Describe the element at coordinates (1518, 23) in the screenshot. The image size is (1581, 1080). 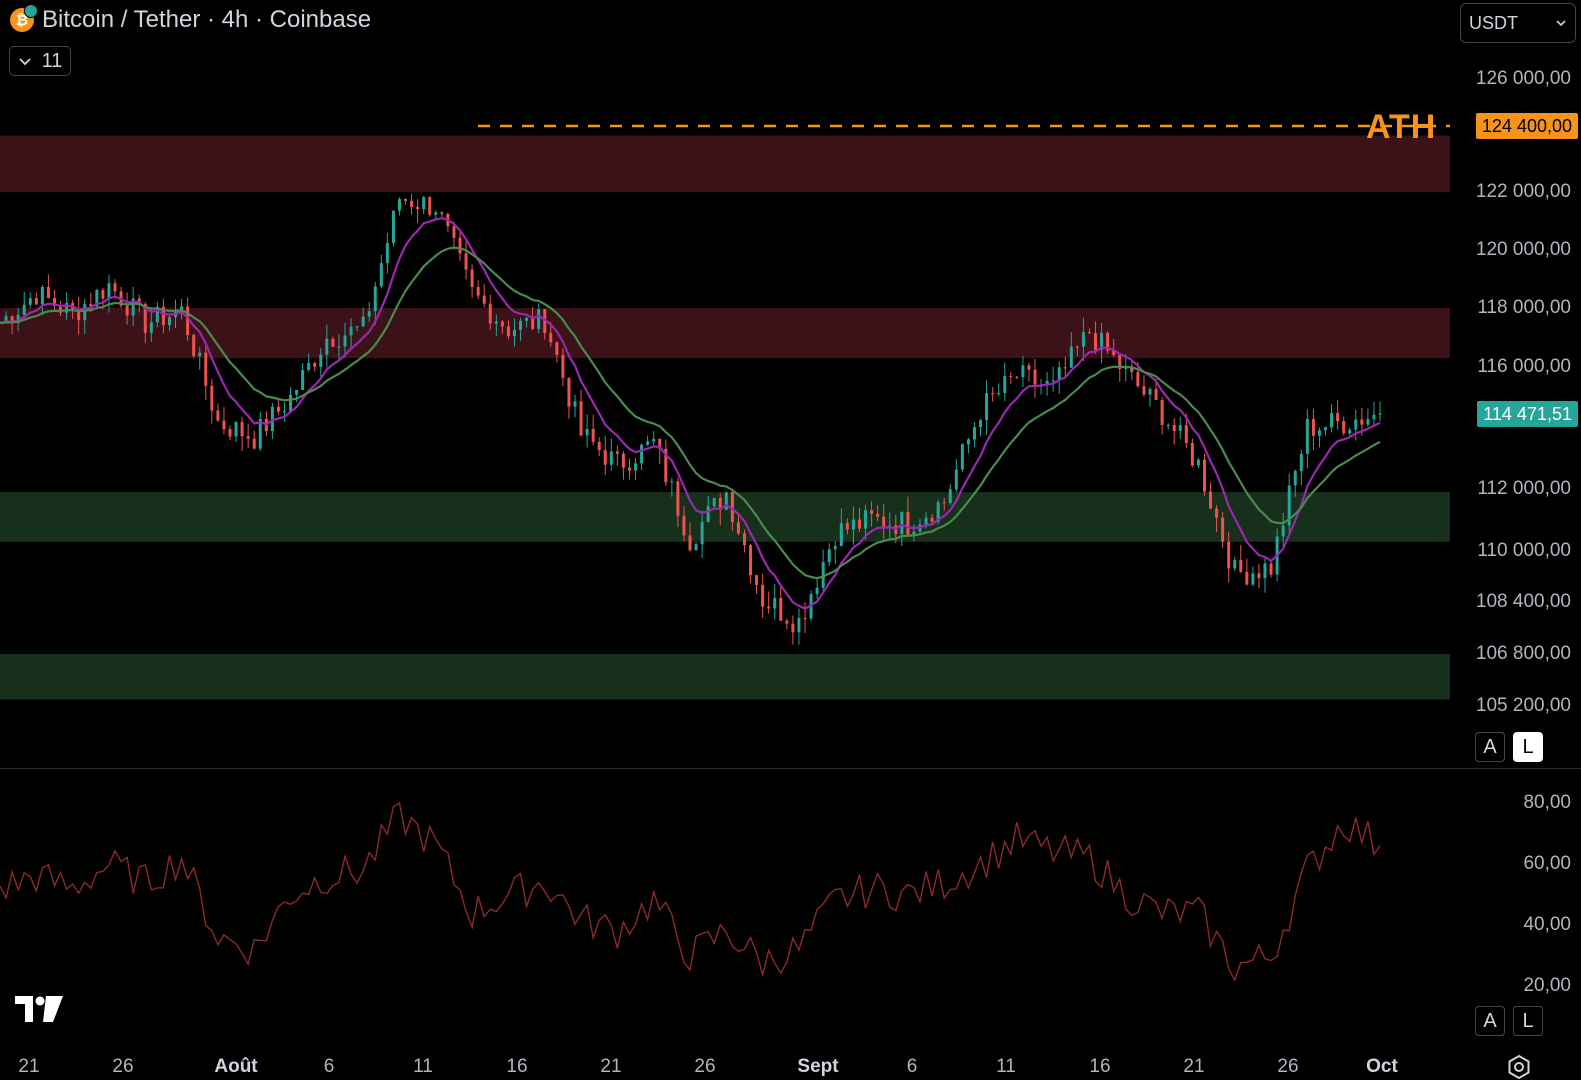
I see `currency-select: USDT` at that location.